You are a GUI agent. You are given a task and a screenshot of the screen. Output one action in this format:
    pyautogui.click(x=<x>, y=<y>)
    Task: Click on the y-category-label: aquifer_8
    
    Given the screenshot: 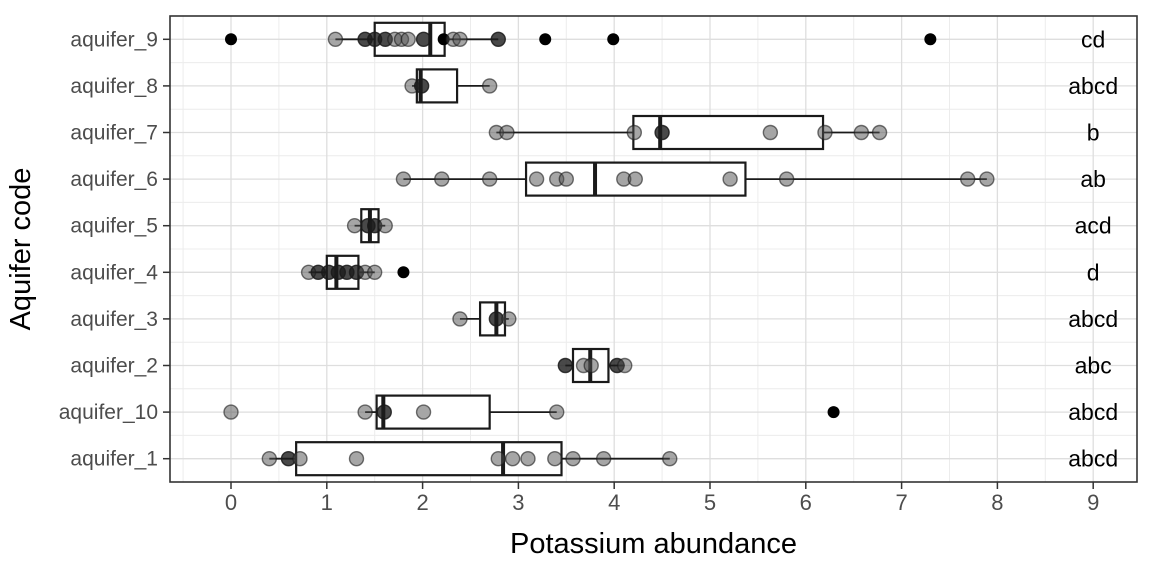 What is the action you would take?
    pyautogui.click(x=114, y=86)
    